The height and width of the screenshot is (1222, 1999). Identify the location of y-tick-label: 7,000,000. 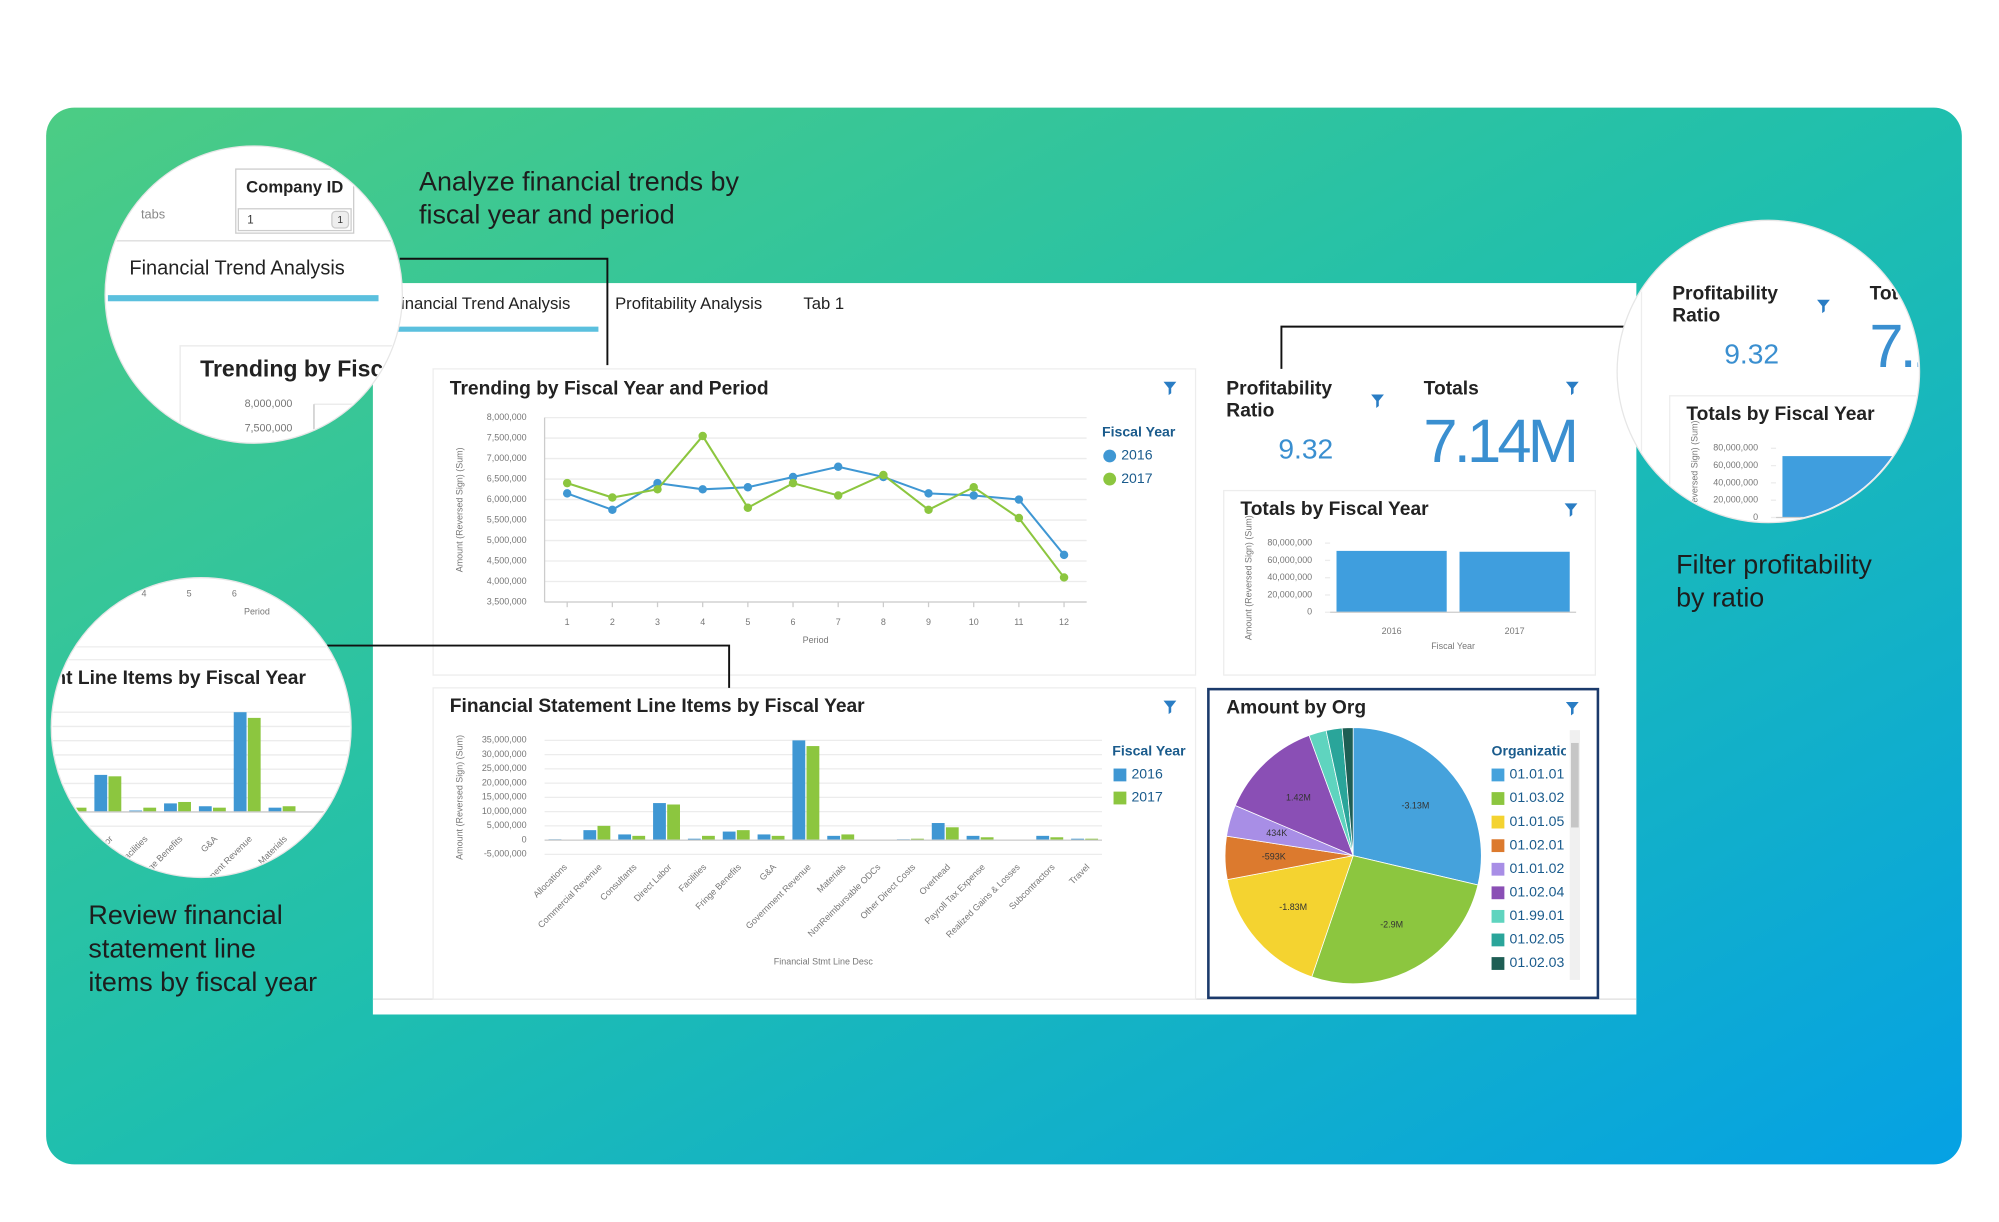
(507, 458).